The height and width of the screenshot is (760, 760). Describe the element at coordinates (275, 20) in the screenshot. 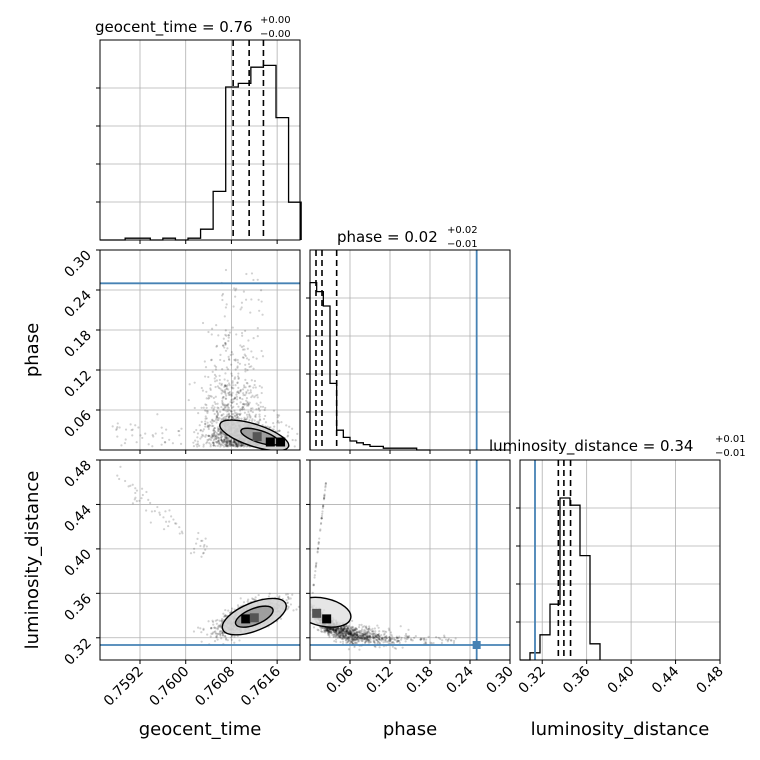

I see `title-geocent-time-sup: +0.00` at that location.